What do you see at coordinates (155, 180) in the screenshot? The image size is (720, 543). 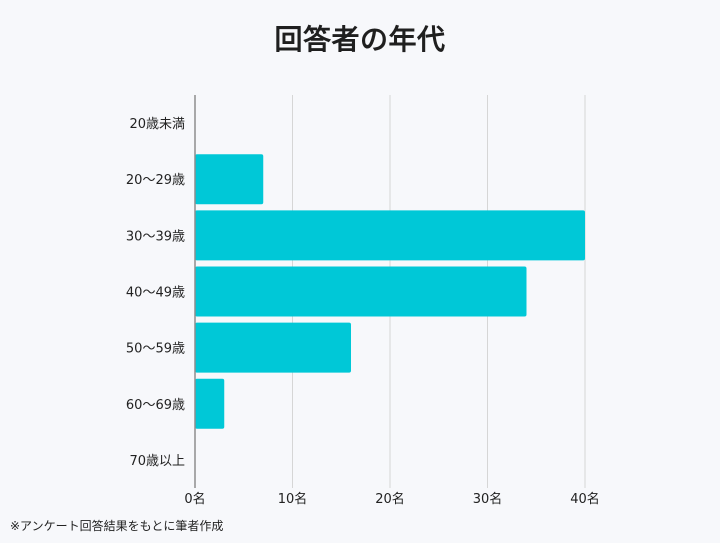 I see `y-tick-label: 20〜29歳` at bounding box center [155, 180].